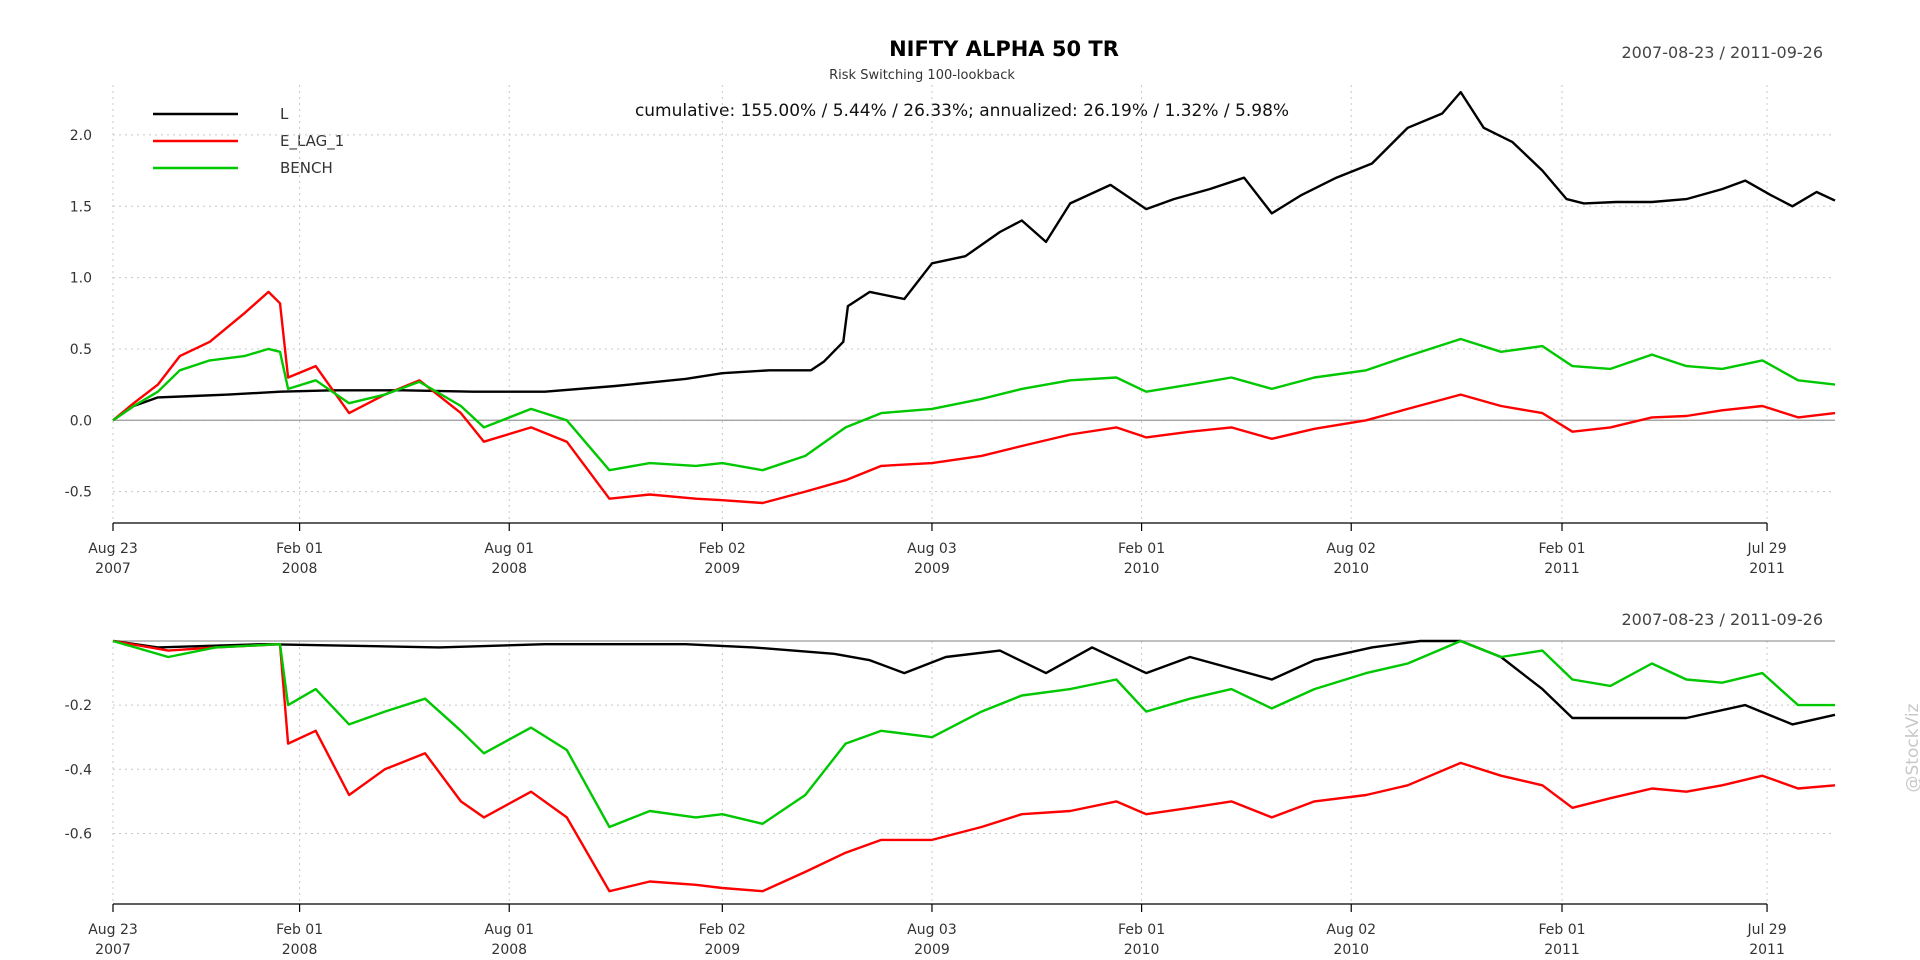  What do you see at coordinates (78, 706) in the screenshot?
I see `bottom-y-tick-label: -0.2` at bounding box center [78, 706].